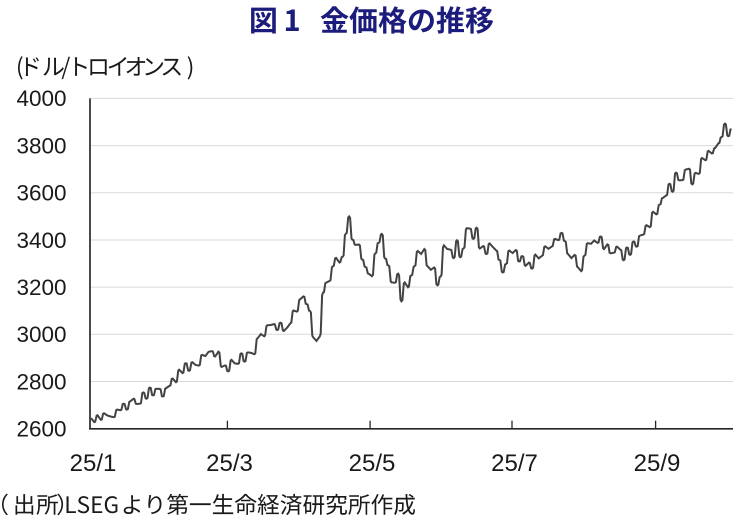  What do you see at coordinates (41, 381) in the screenshot?
I see `svg-text: 2800` at bounding box center [41, 381].